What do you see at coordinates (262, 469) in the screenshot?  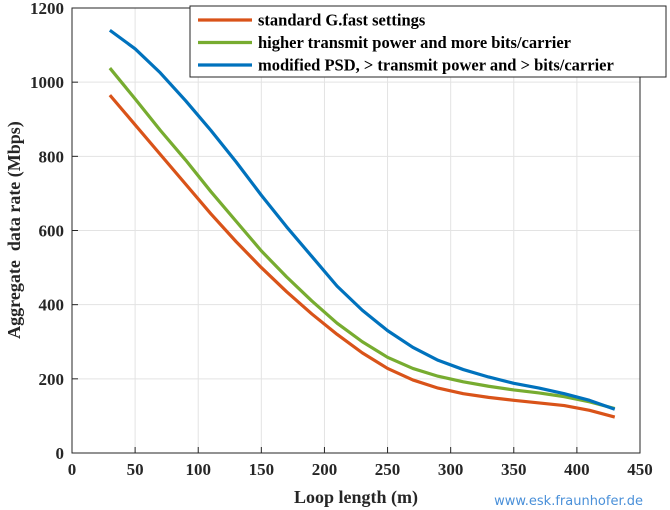 I see `x-tick-label: 150` at bounding box center [262, 469].